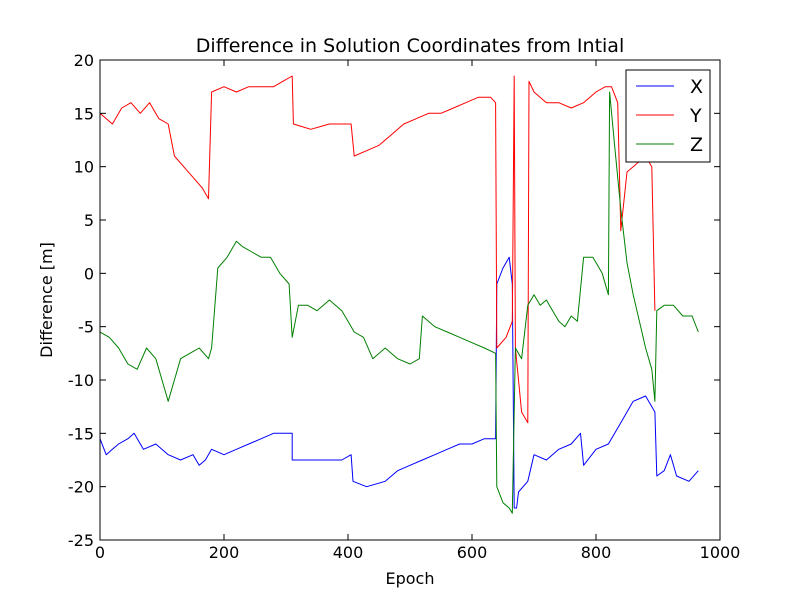 The image size is (800, 600). Describe the element at coordinates (81, 433) in the screenshot. I see `y-tick-label: -15` at that location.